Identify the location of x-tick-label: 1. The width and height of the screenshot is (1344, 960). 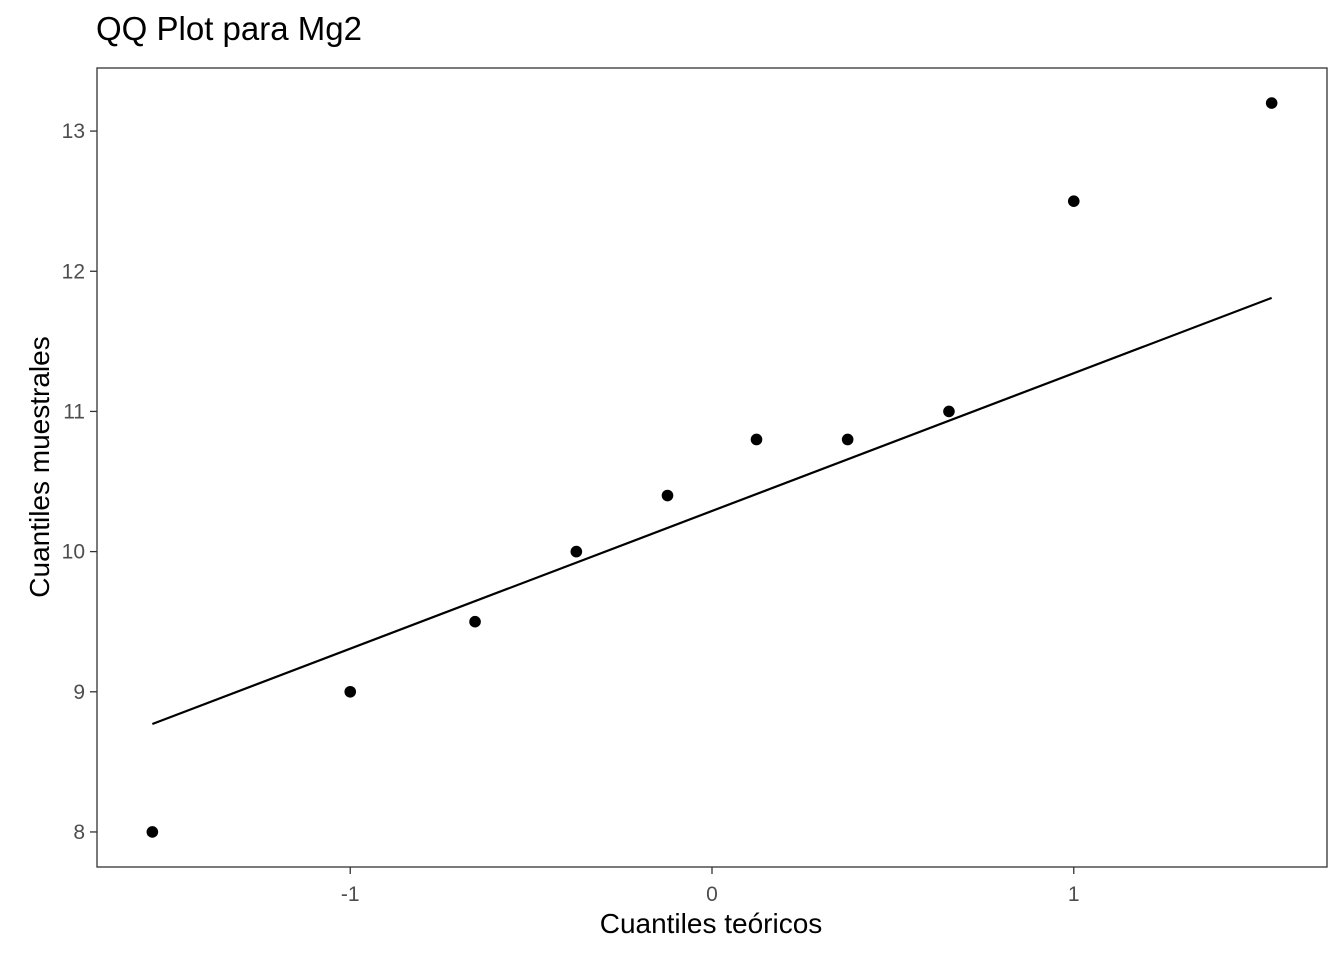
(1074, 894).